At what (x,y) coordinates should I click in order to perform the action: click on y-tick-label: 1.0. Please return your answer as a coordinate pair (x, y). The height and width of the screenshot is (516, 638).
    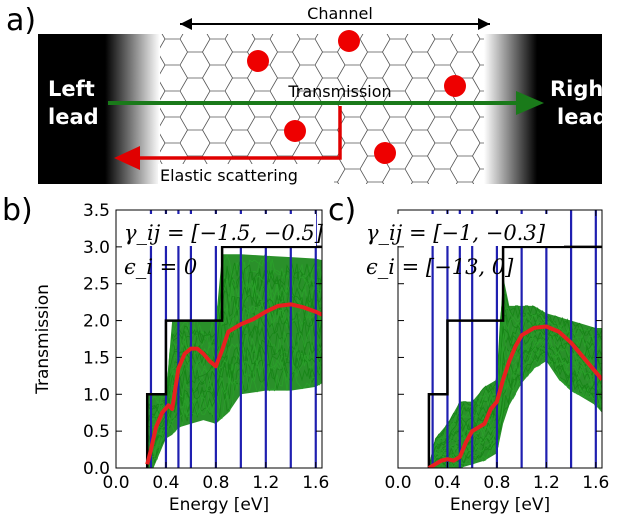
    Looking at the image, I should click on (96, 395).